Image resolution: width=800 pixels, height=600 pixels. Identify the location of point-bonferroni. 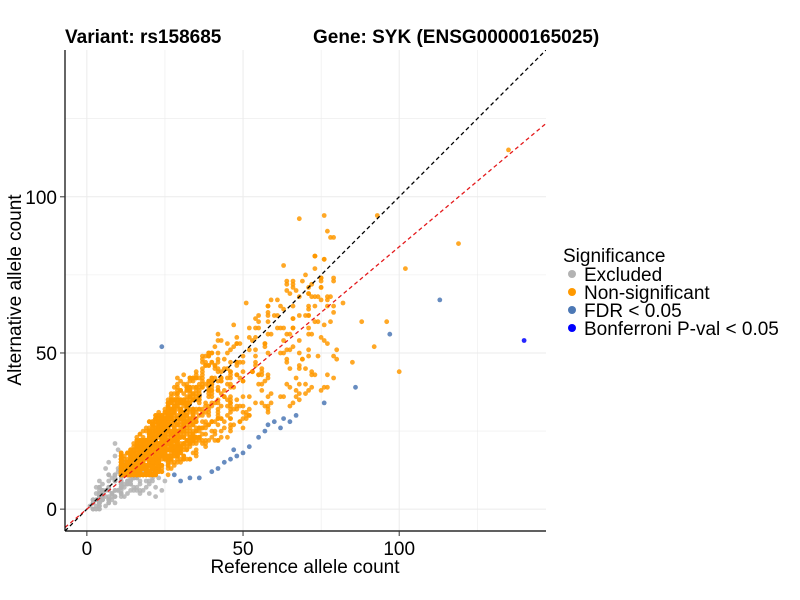
(524, 340).